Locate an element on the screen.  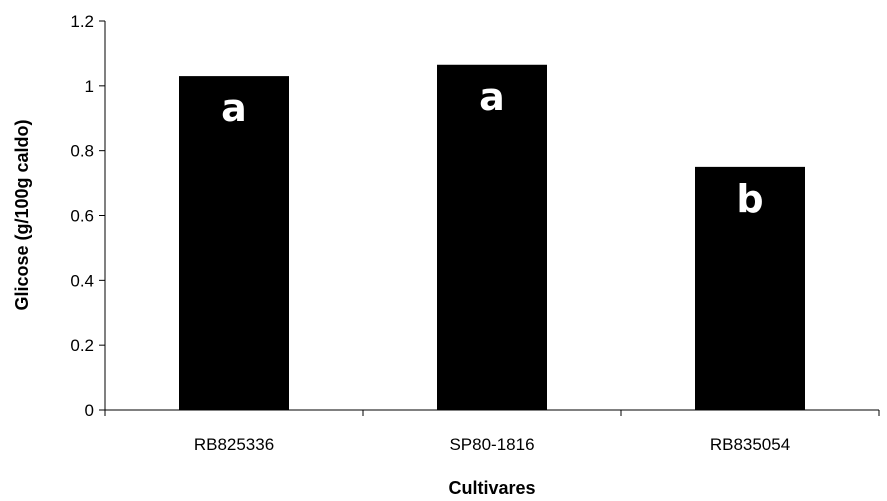
y-tick-label: 0.2 is located at coordinates (82, 345).